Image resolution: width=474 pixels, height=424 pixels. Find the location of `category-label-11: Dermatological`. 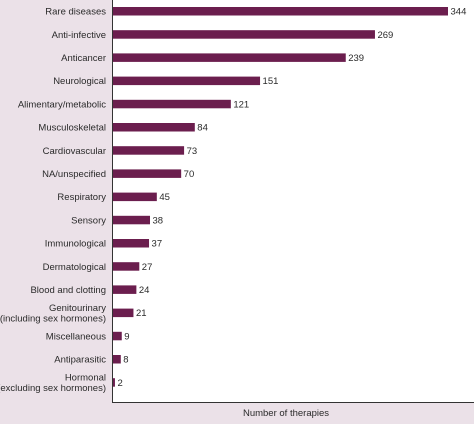

category-label-11: Dermatological is located at coordinates (74, 267).